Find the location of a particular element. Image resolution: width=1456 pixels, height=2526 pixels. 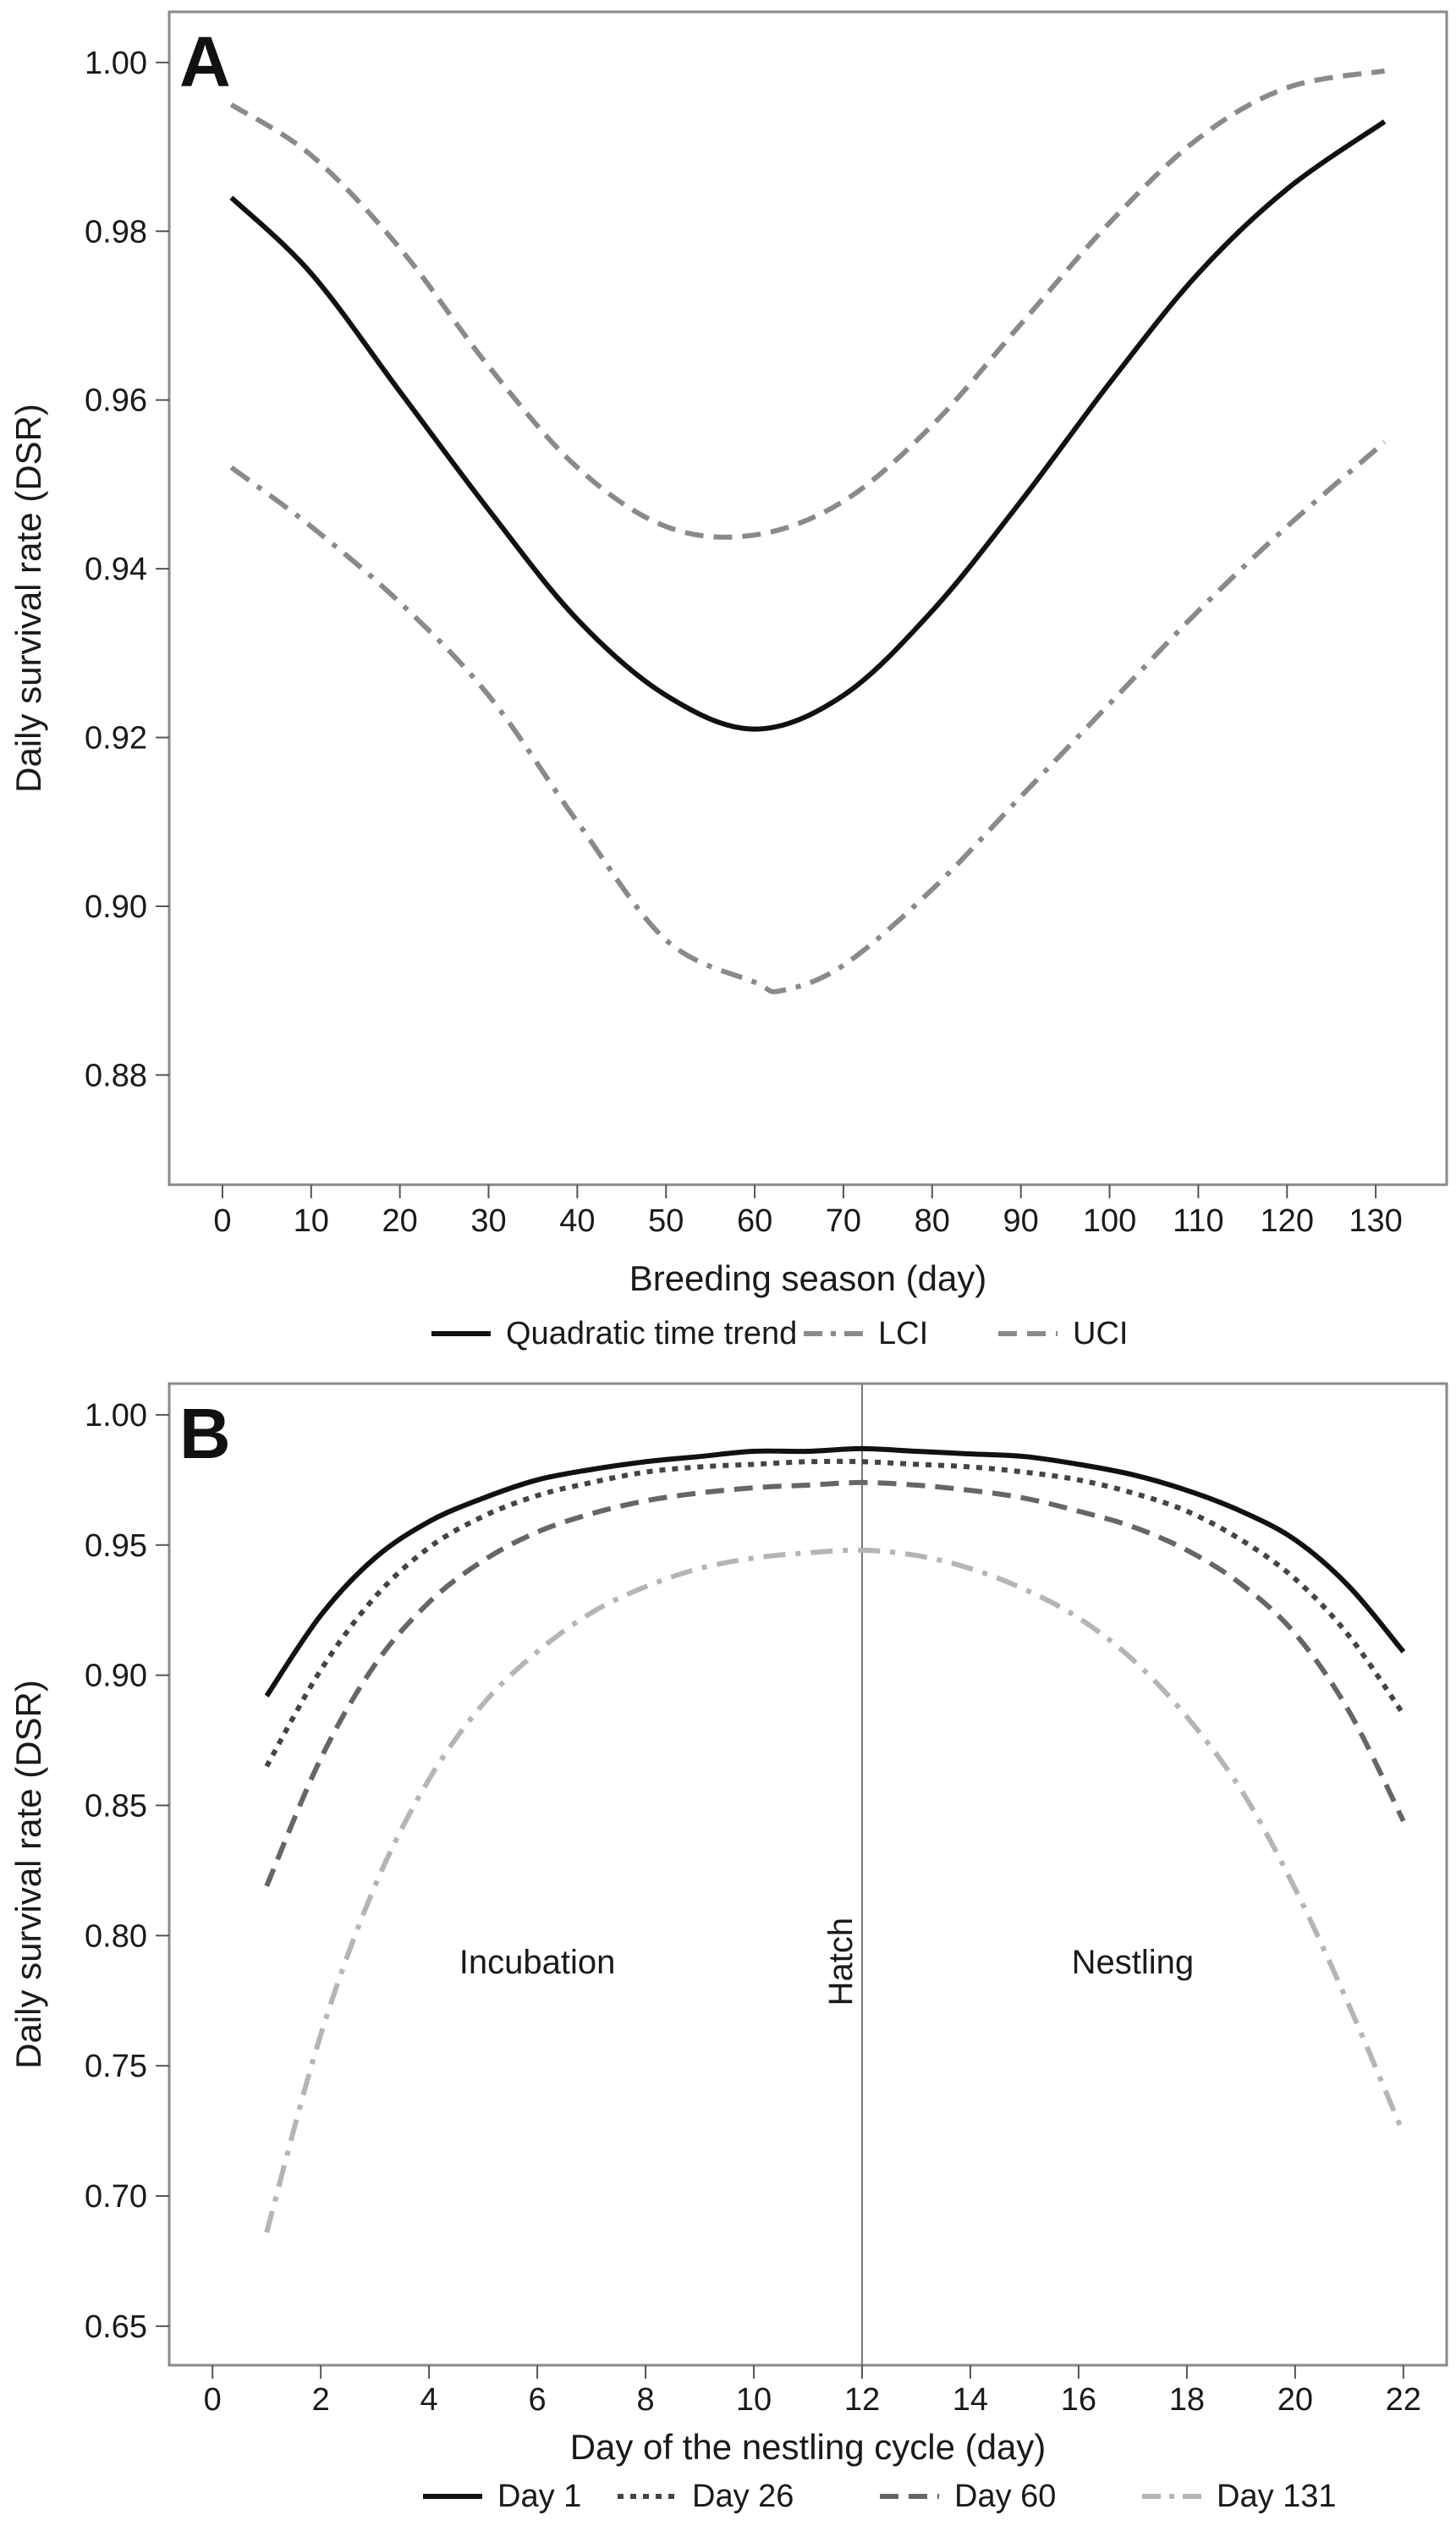

x-tick-label: 120 is located at coordinates (1287, 1221).